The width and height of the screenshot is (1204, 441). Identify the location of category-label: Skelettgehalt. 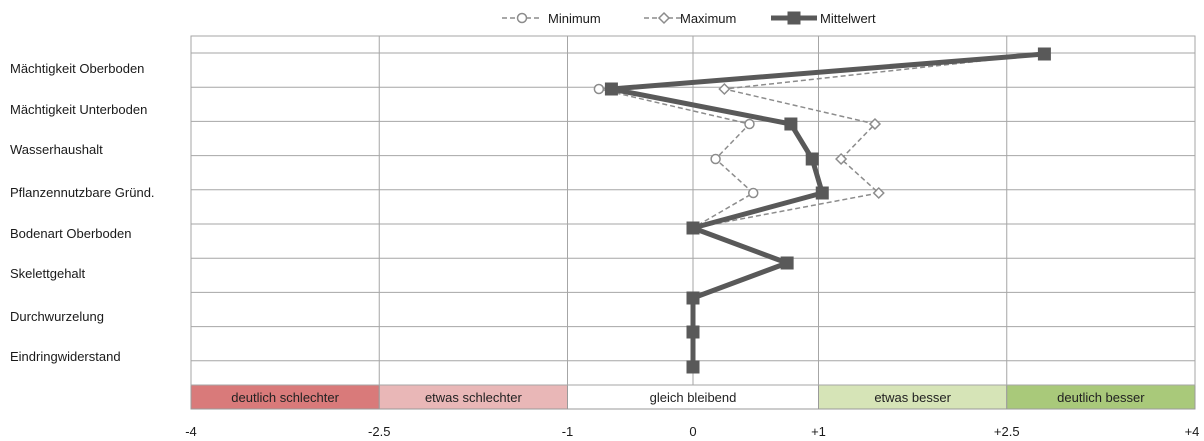
(48, 273).